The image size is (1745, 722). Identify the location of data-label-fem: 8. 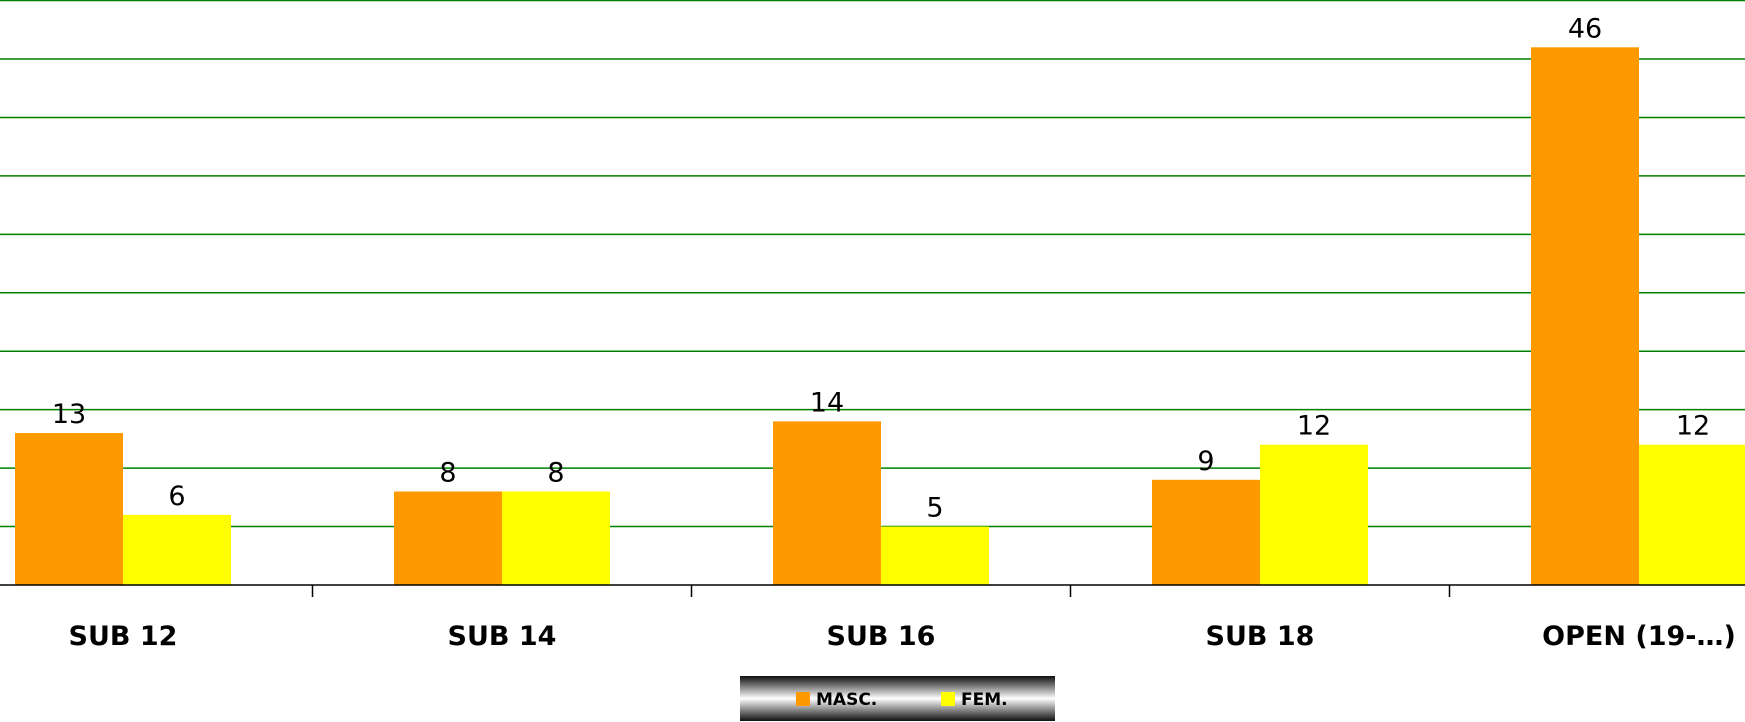
(555, 472).